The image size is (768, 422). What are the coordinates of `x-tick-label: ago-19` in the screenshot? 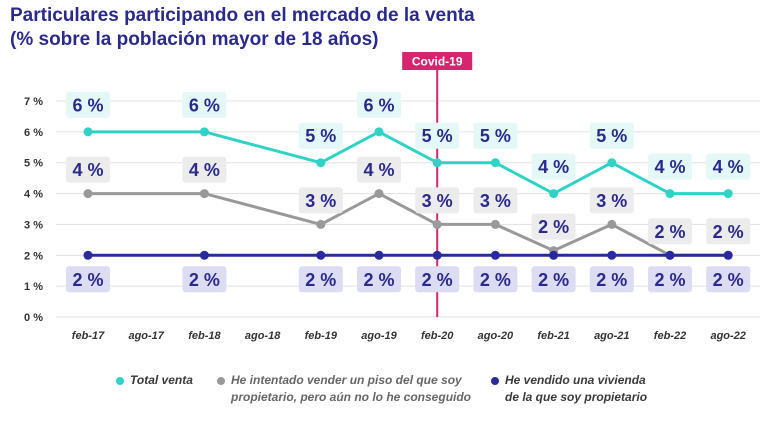 It's located at (379, 336).